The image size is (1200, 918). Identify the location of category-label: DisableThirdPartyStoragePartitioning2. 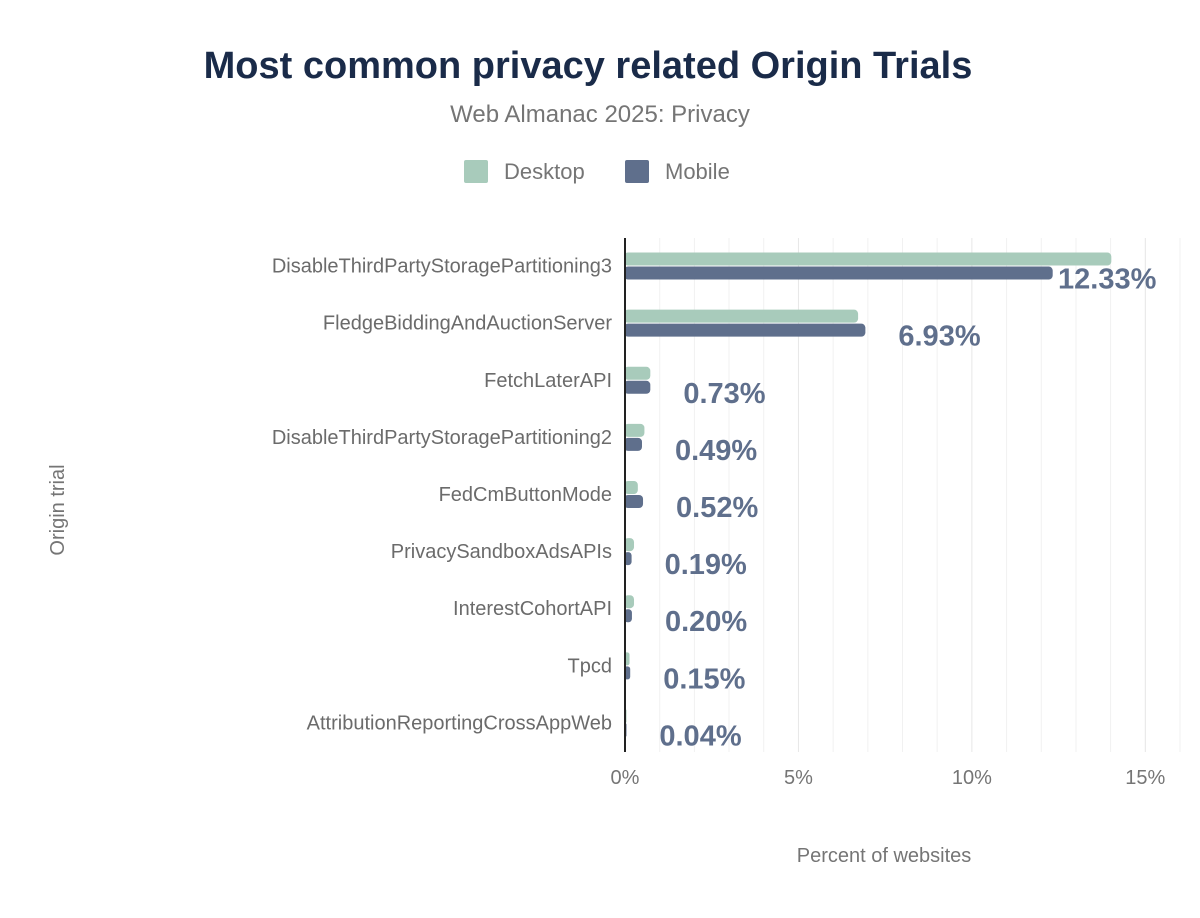
(442, 438).